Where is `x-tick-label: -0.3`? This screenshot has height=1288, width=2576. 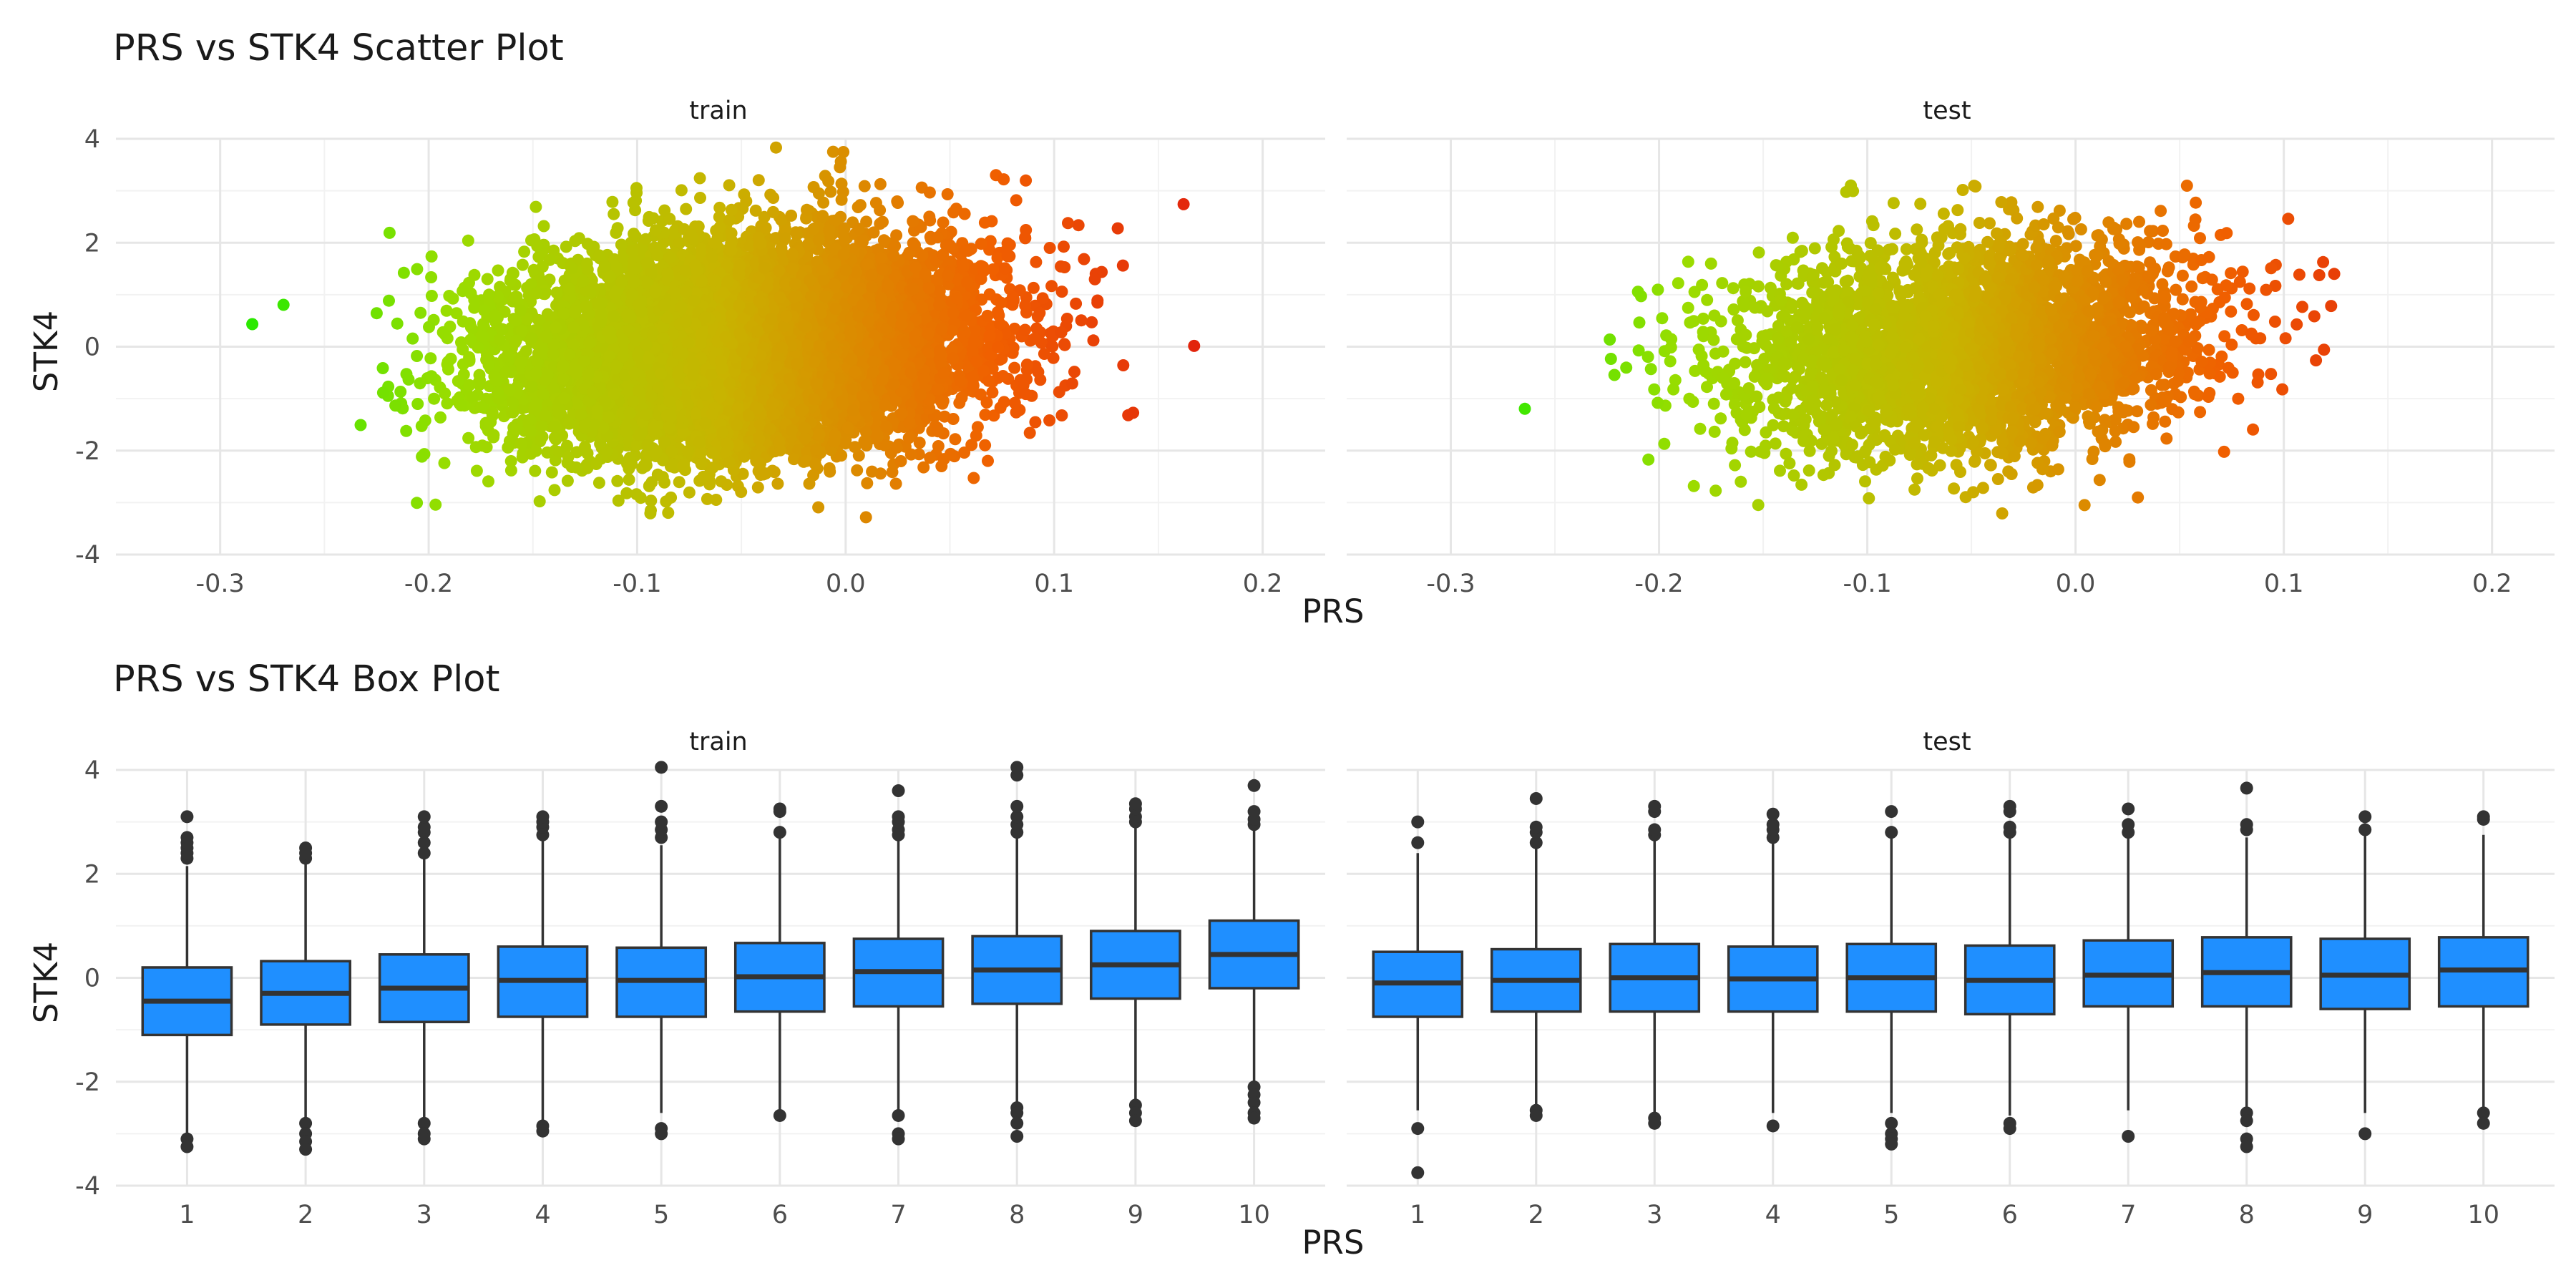
x-tick-label: -0.3 is located at coordinates (220, 584).